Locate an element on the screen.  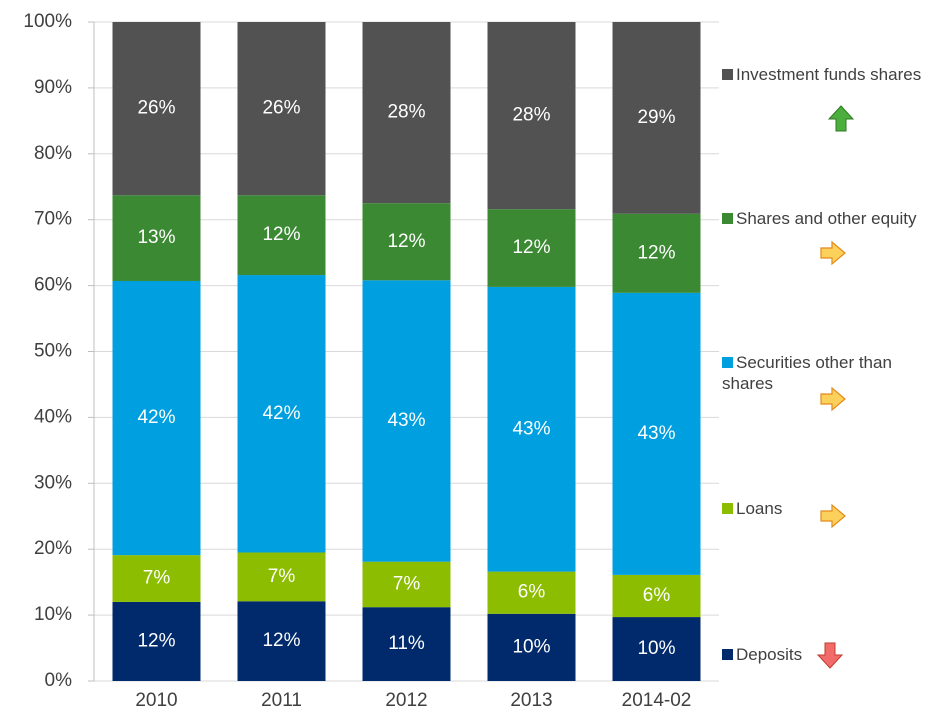
legend-entry: Shares and other equity is located at coordinates (828, 218).